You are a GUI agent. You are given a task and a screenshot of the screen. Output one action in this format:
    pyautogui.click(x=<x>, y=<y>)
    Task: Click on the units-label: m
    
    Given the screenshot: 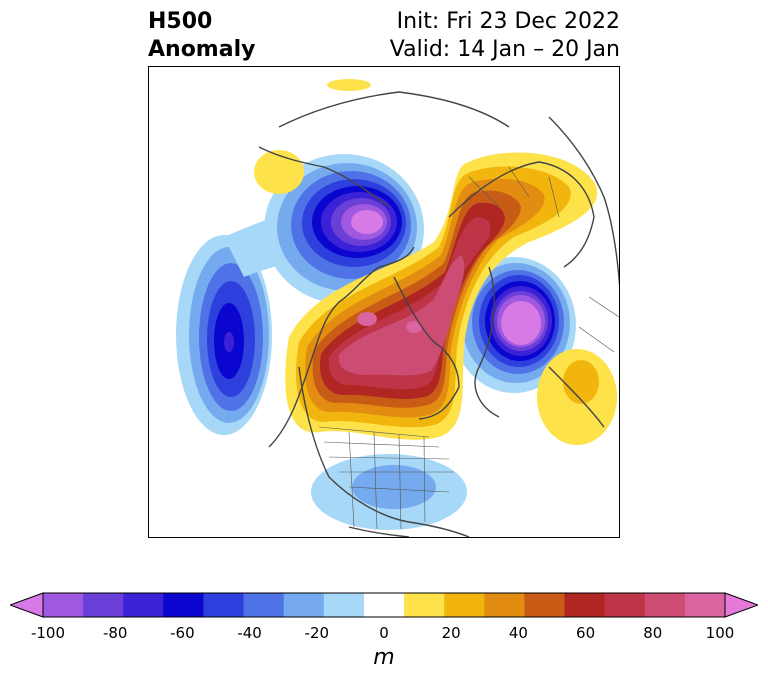 What is the action you would take?
    pyautogui.click(x=384, y=657)
    